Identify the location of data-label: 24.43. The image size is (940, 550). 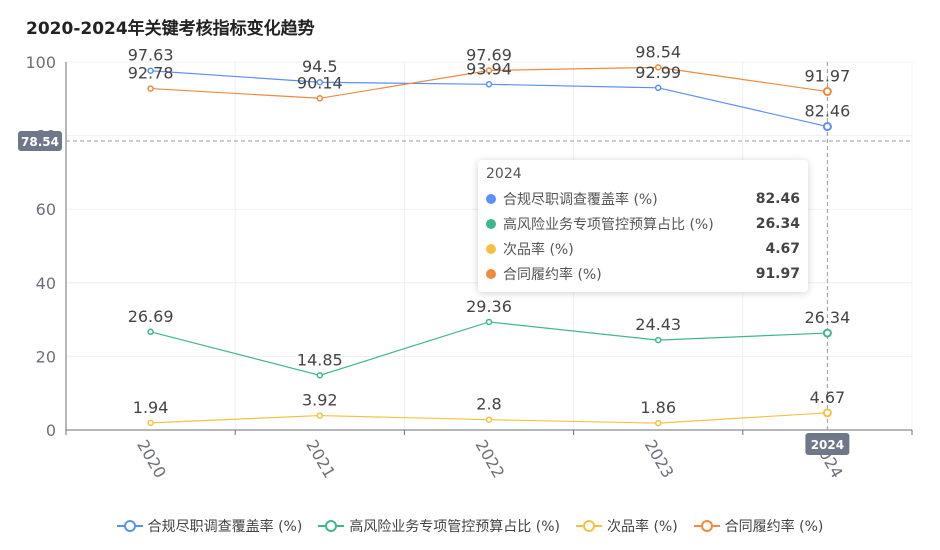
(658, 324).